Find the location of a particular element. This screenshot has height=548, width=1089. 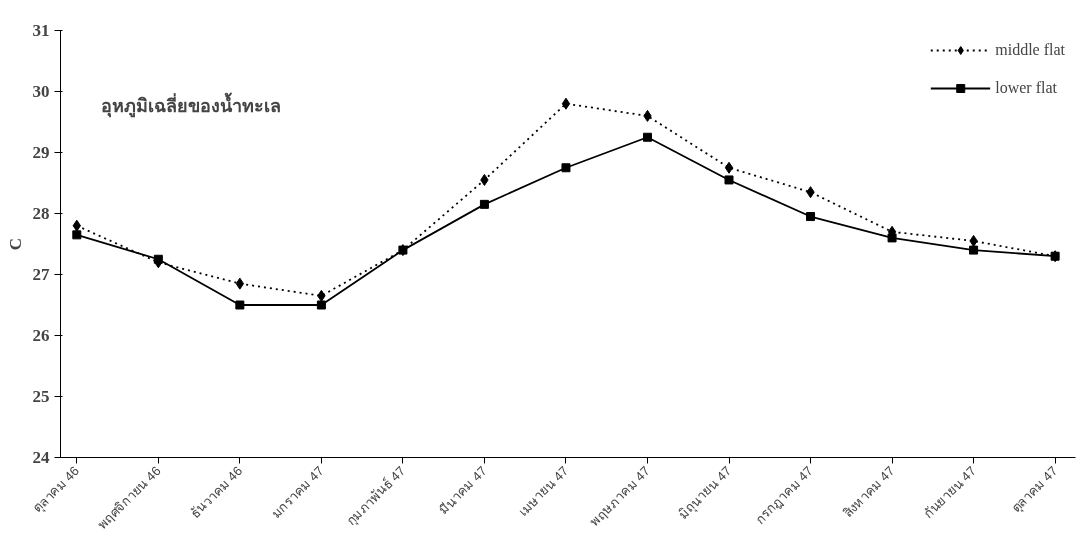

legend-label: middle flat is located at coordinates (1030, 50).